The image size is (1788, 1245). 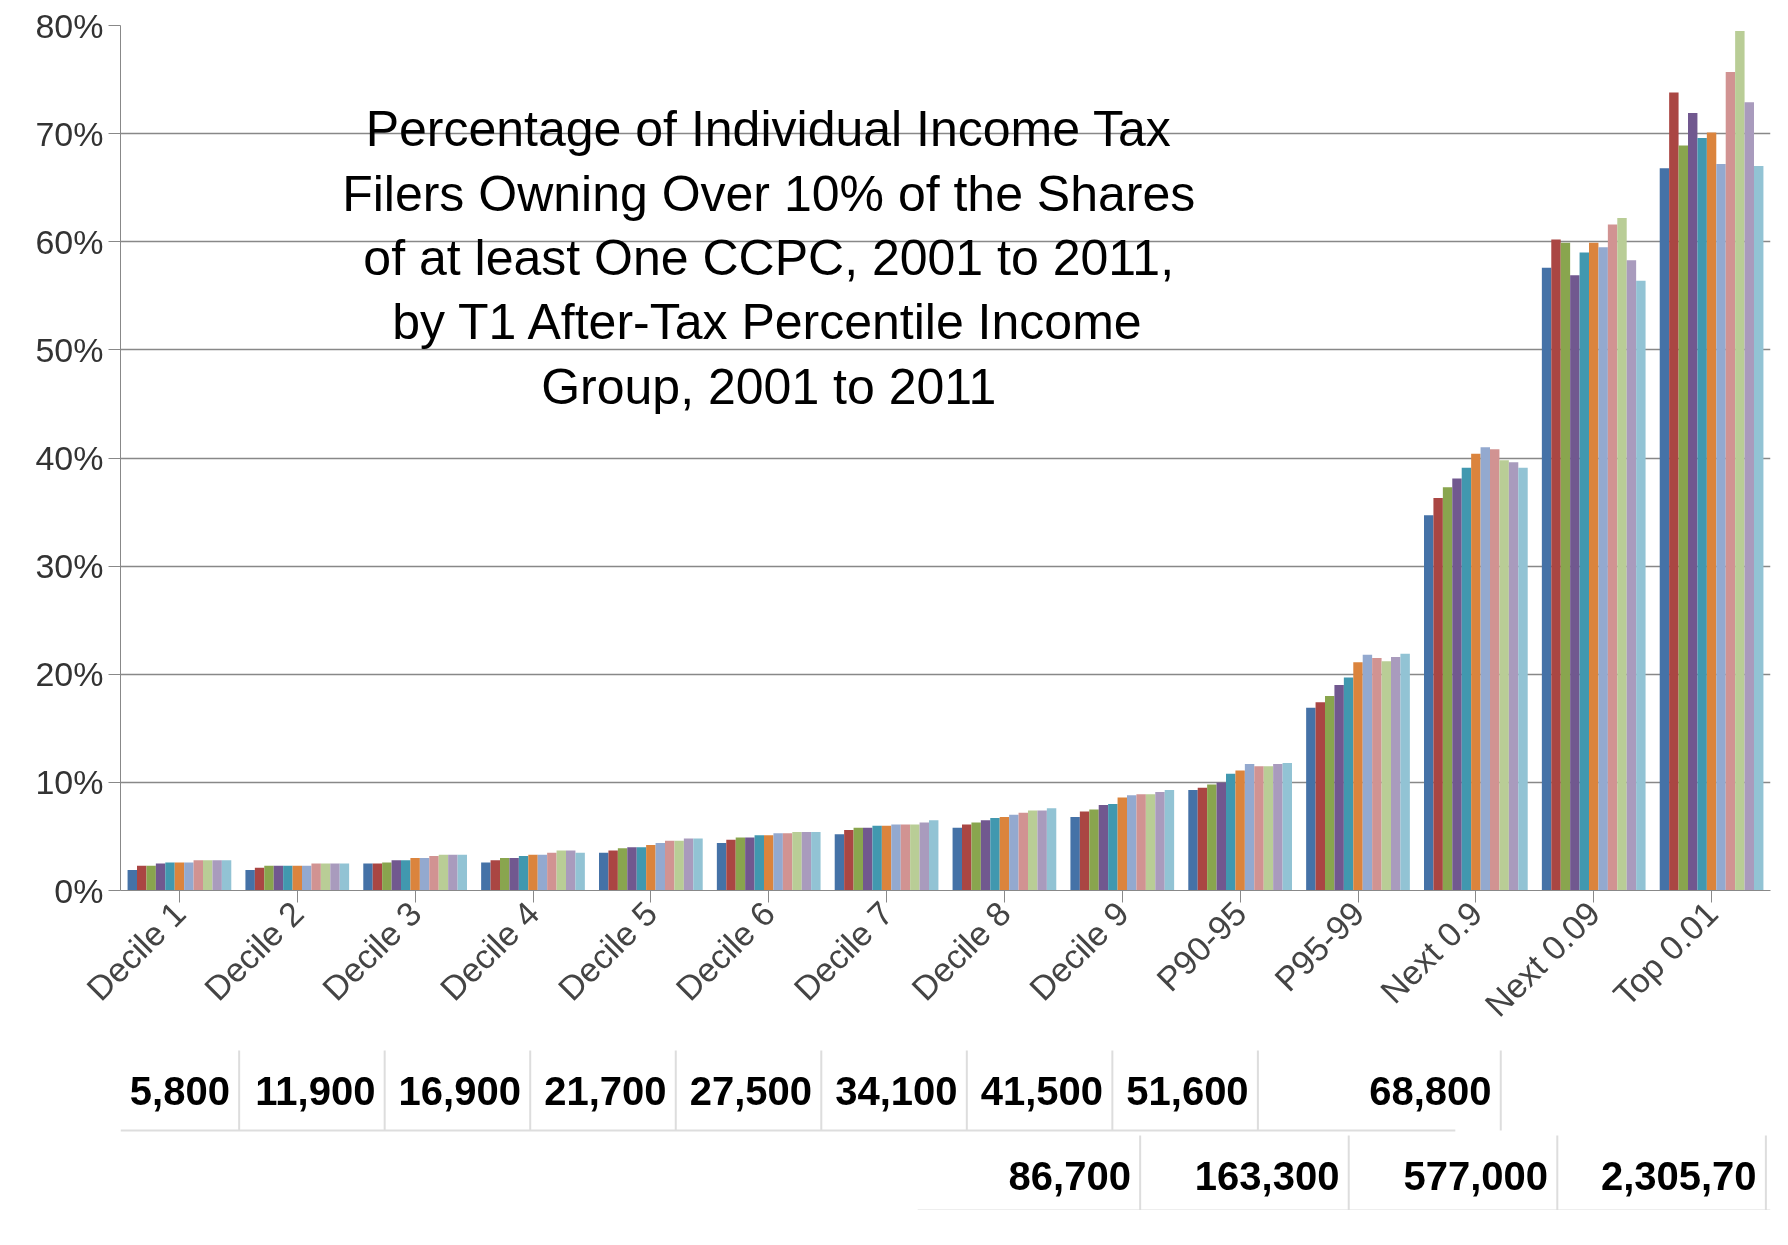 What do you see at coordinates (769, 258) in the screenshot?
I see `text: Percentage of Individual Income Tax Filers Owning Over 10% of the Shares of at least One CCPC, 2001 to 2011, by T1 After-Tax Percentile Income Group, 2001 to 2011` at bounding box center [769, 258].